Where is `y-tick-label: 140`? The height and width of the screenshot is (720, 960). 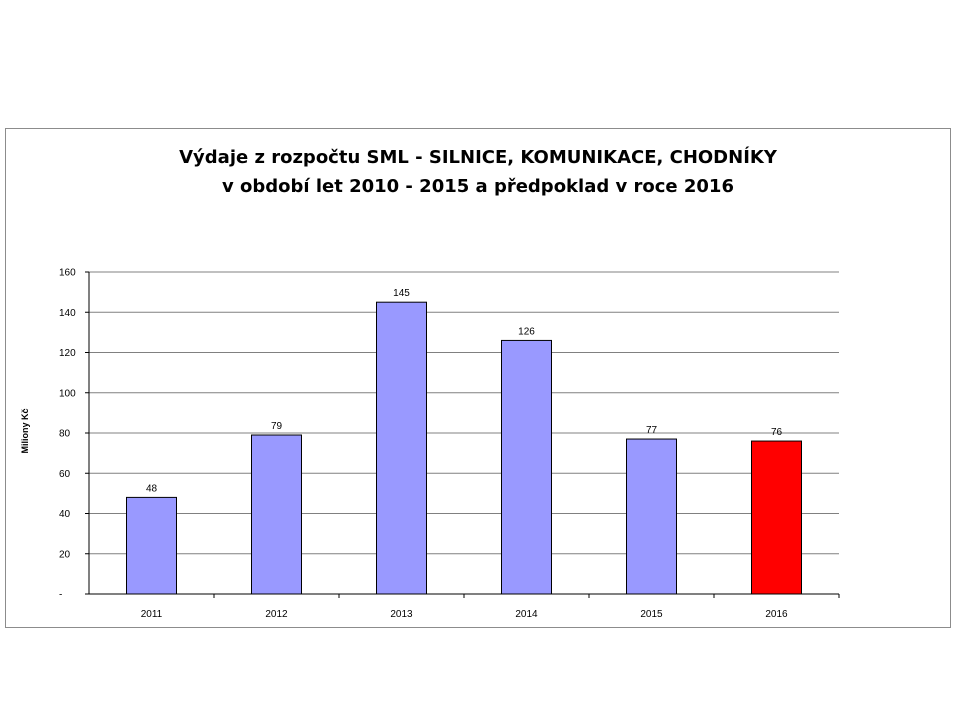
y-tick-label: 140 is located at coordinates (67, 313).